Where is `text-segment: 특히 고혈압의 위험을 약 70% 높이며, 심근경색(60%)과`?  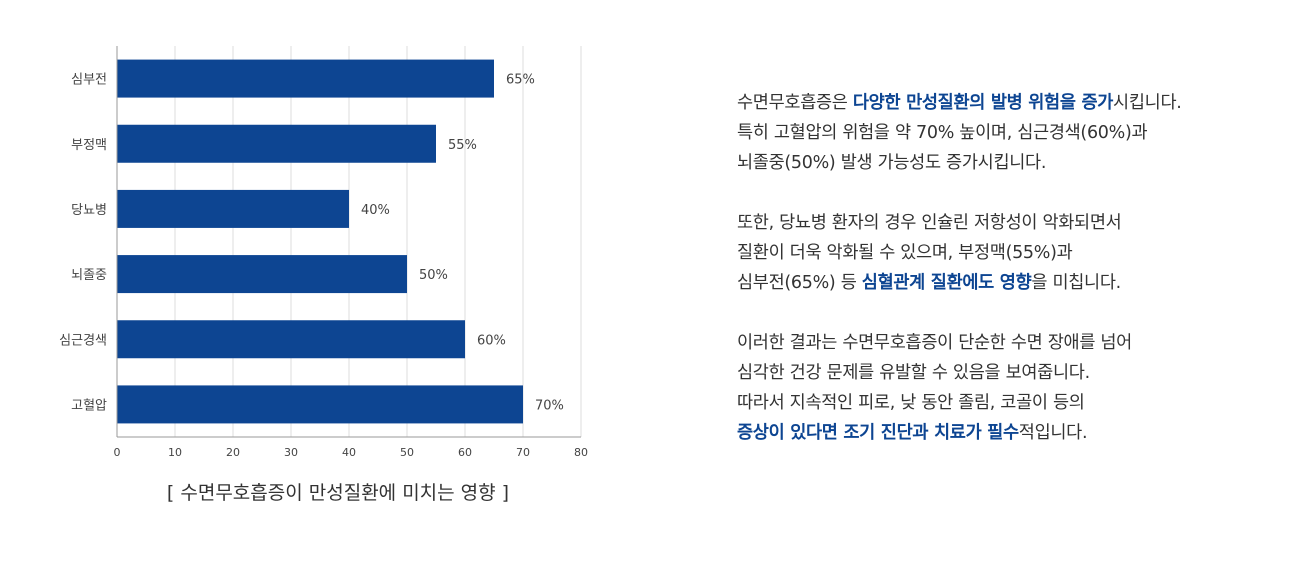
text-segment: 특히 고혈압의 위험을 약 70% 높이며, 심근경색(60%)과 is located at coordinates (942, 133).